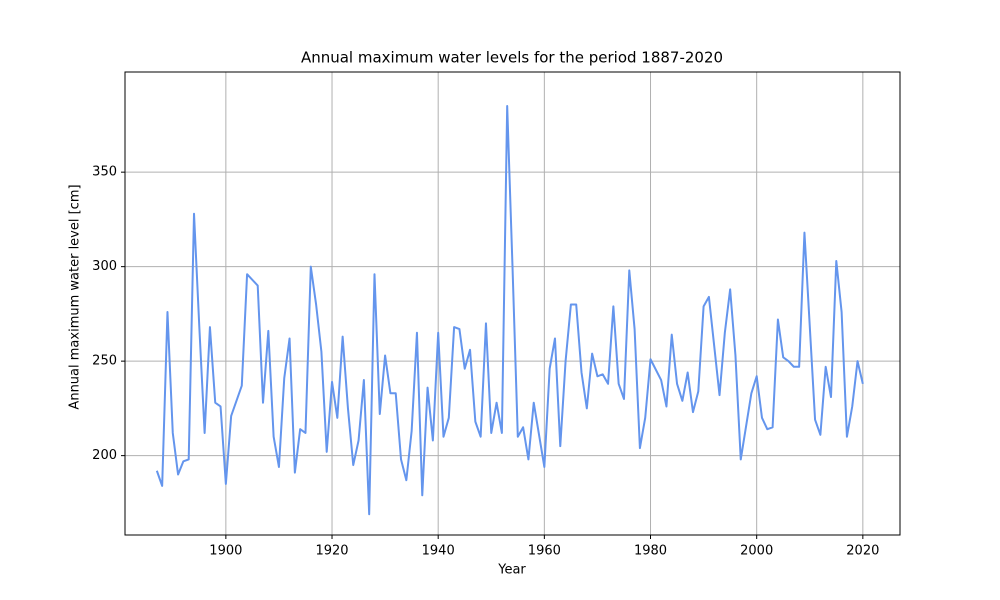  Describe the element at coordinates (438, 551) in the screenshot. I see `x-tick-label: 1940` at that location.